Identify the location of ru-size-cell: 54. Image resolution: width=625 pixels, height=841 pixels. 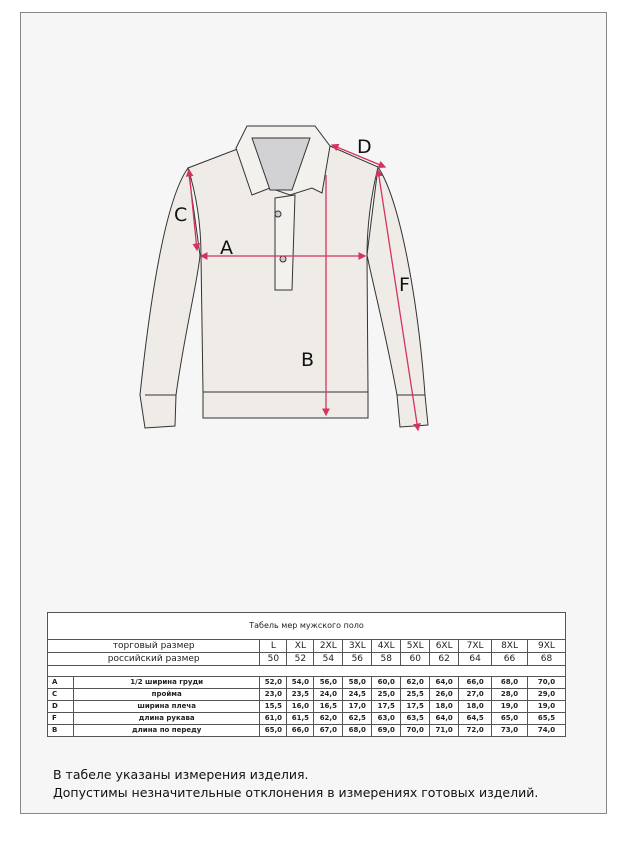
(328, 659).